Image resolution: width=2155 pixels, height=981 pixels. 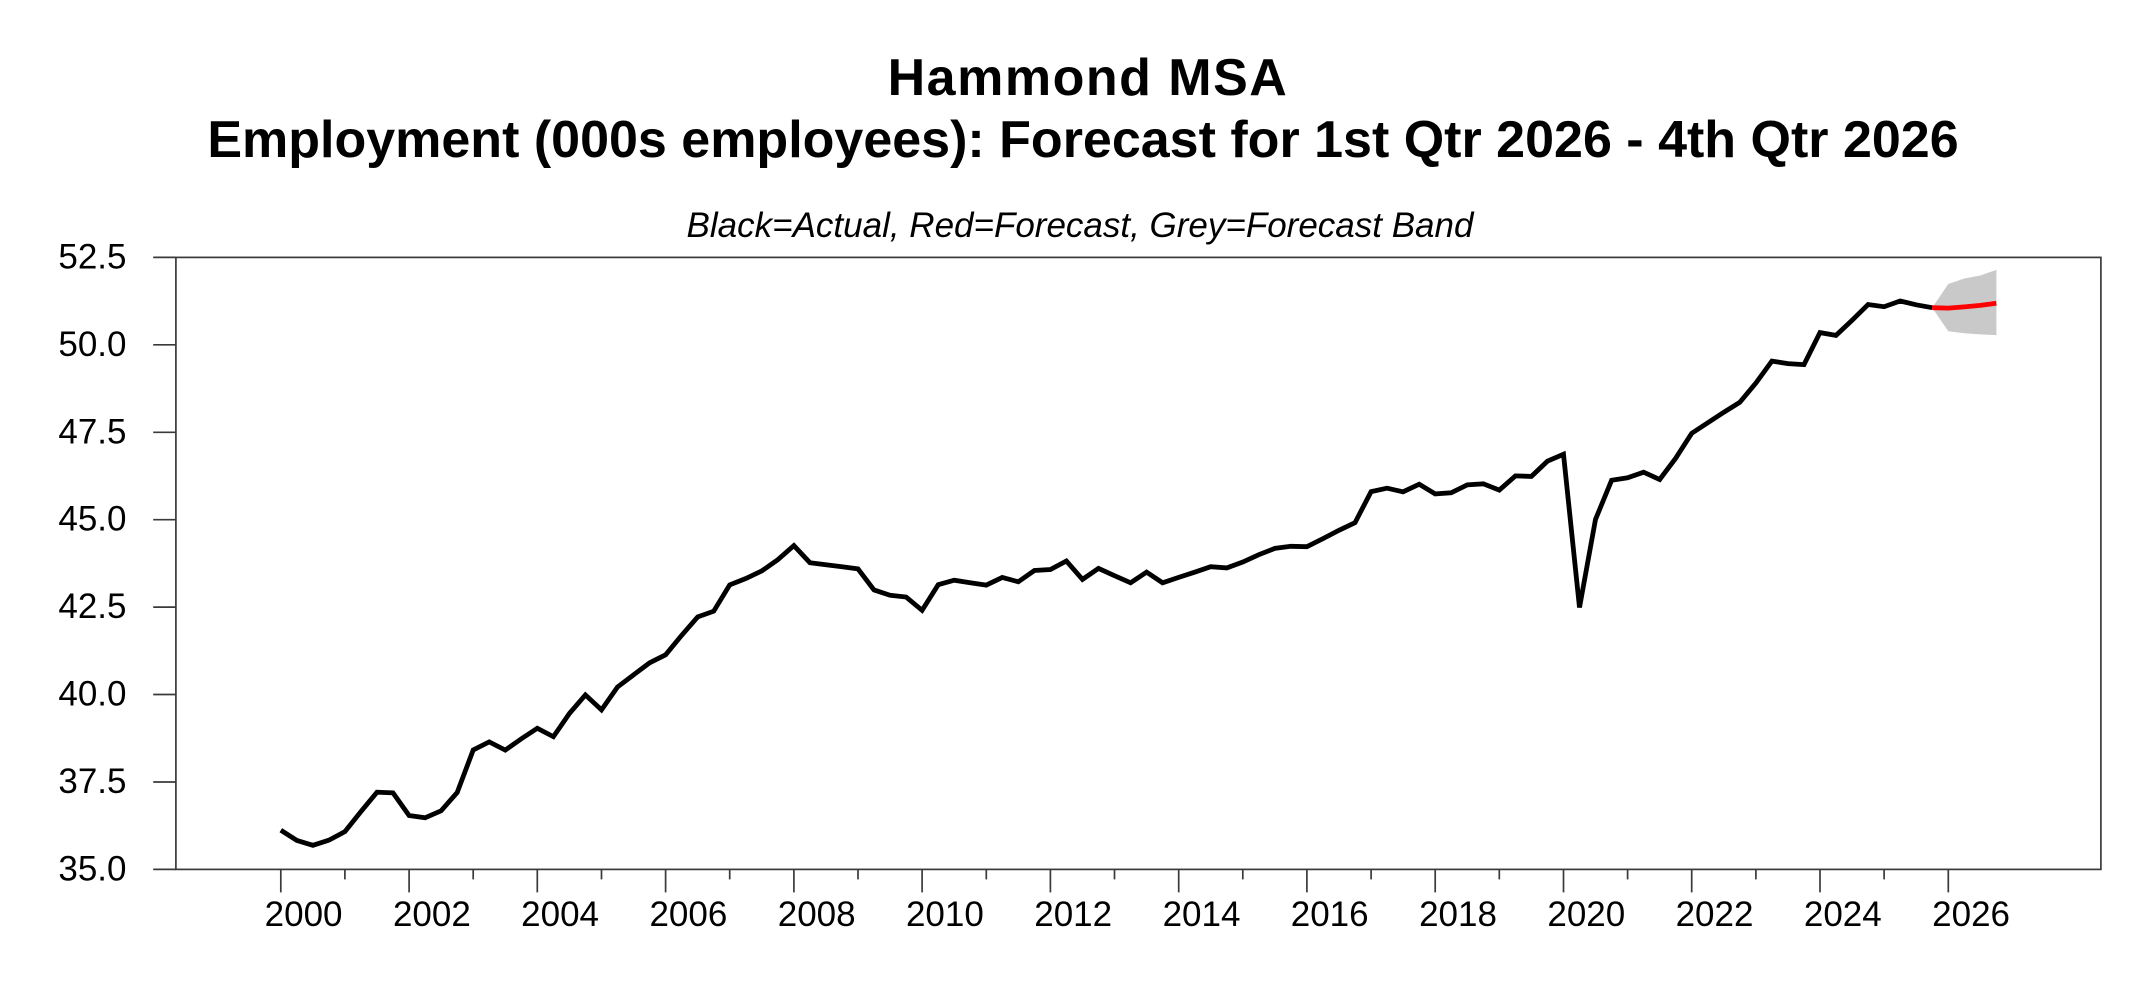 I want to click on svg-text: 2008, so click(x=817, y=914).